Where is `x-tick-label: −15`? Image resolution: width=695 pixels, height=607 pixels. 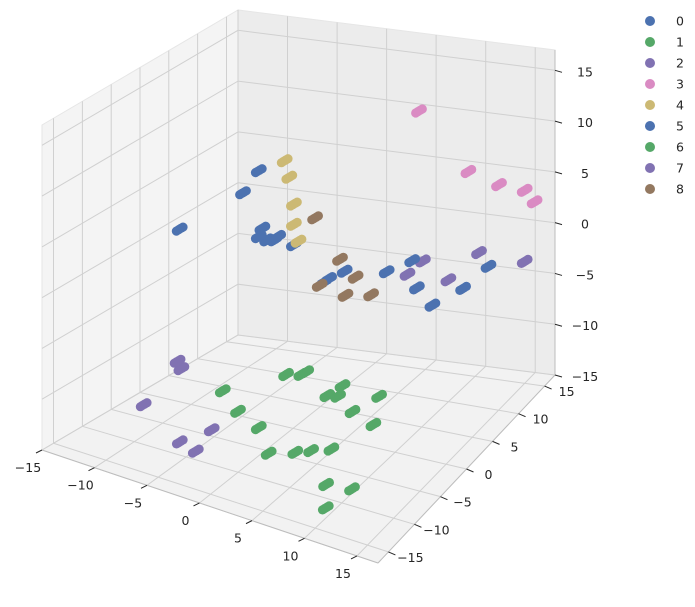 x-tick-label: −15 is located at coordinates (28, 467).